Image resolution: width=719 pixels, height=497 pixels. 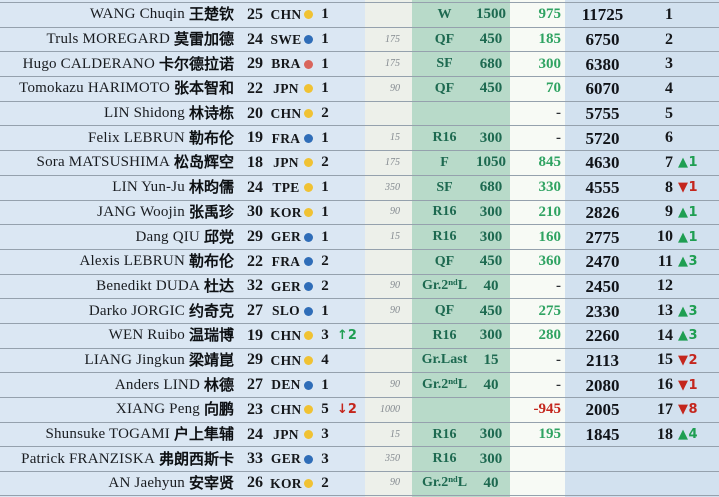 I want to click on round-points-cell, so click(x=491, y=410).